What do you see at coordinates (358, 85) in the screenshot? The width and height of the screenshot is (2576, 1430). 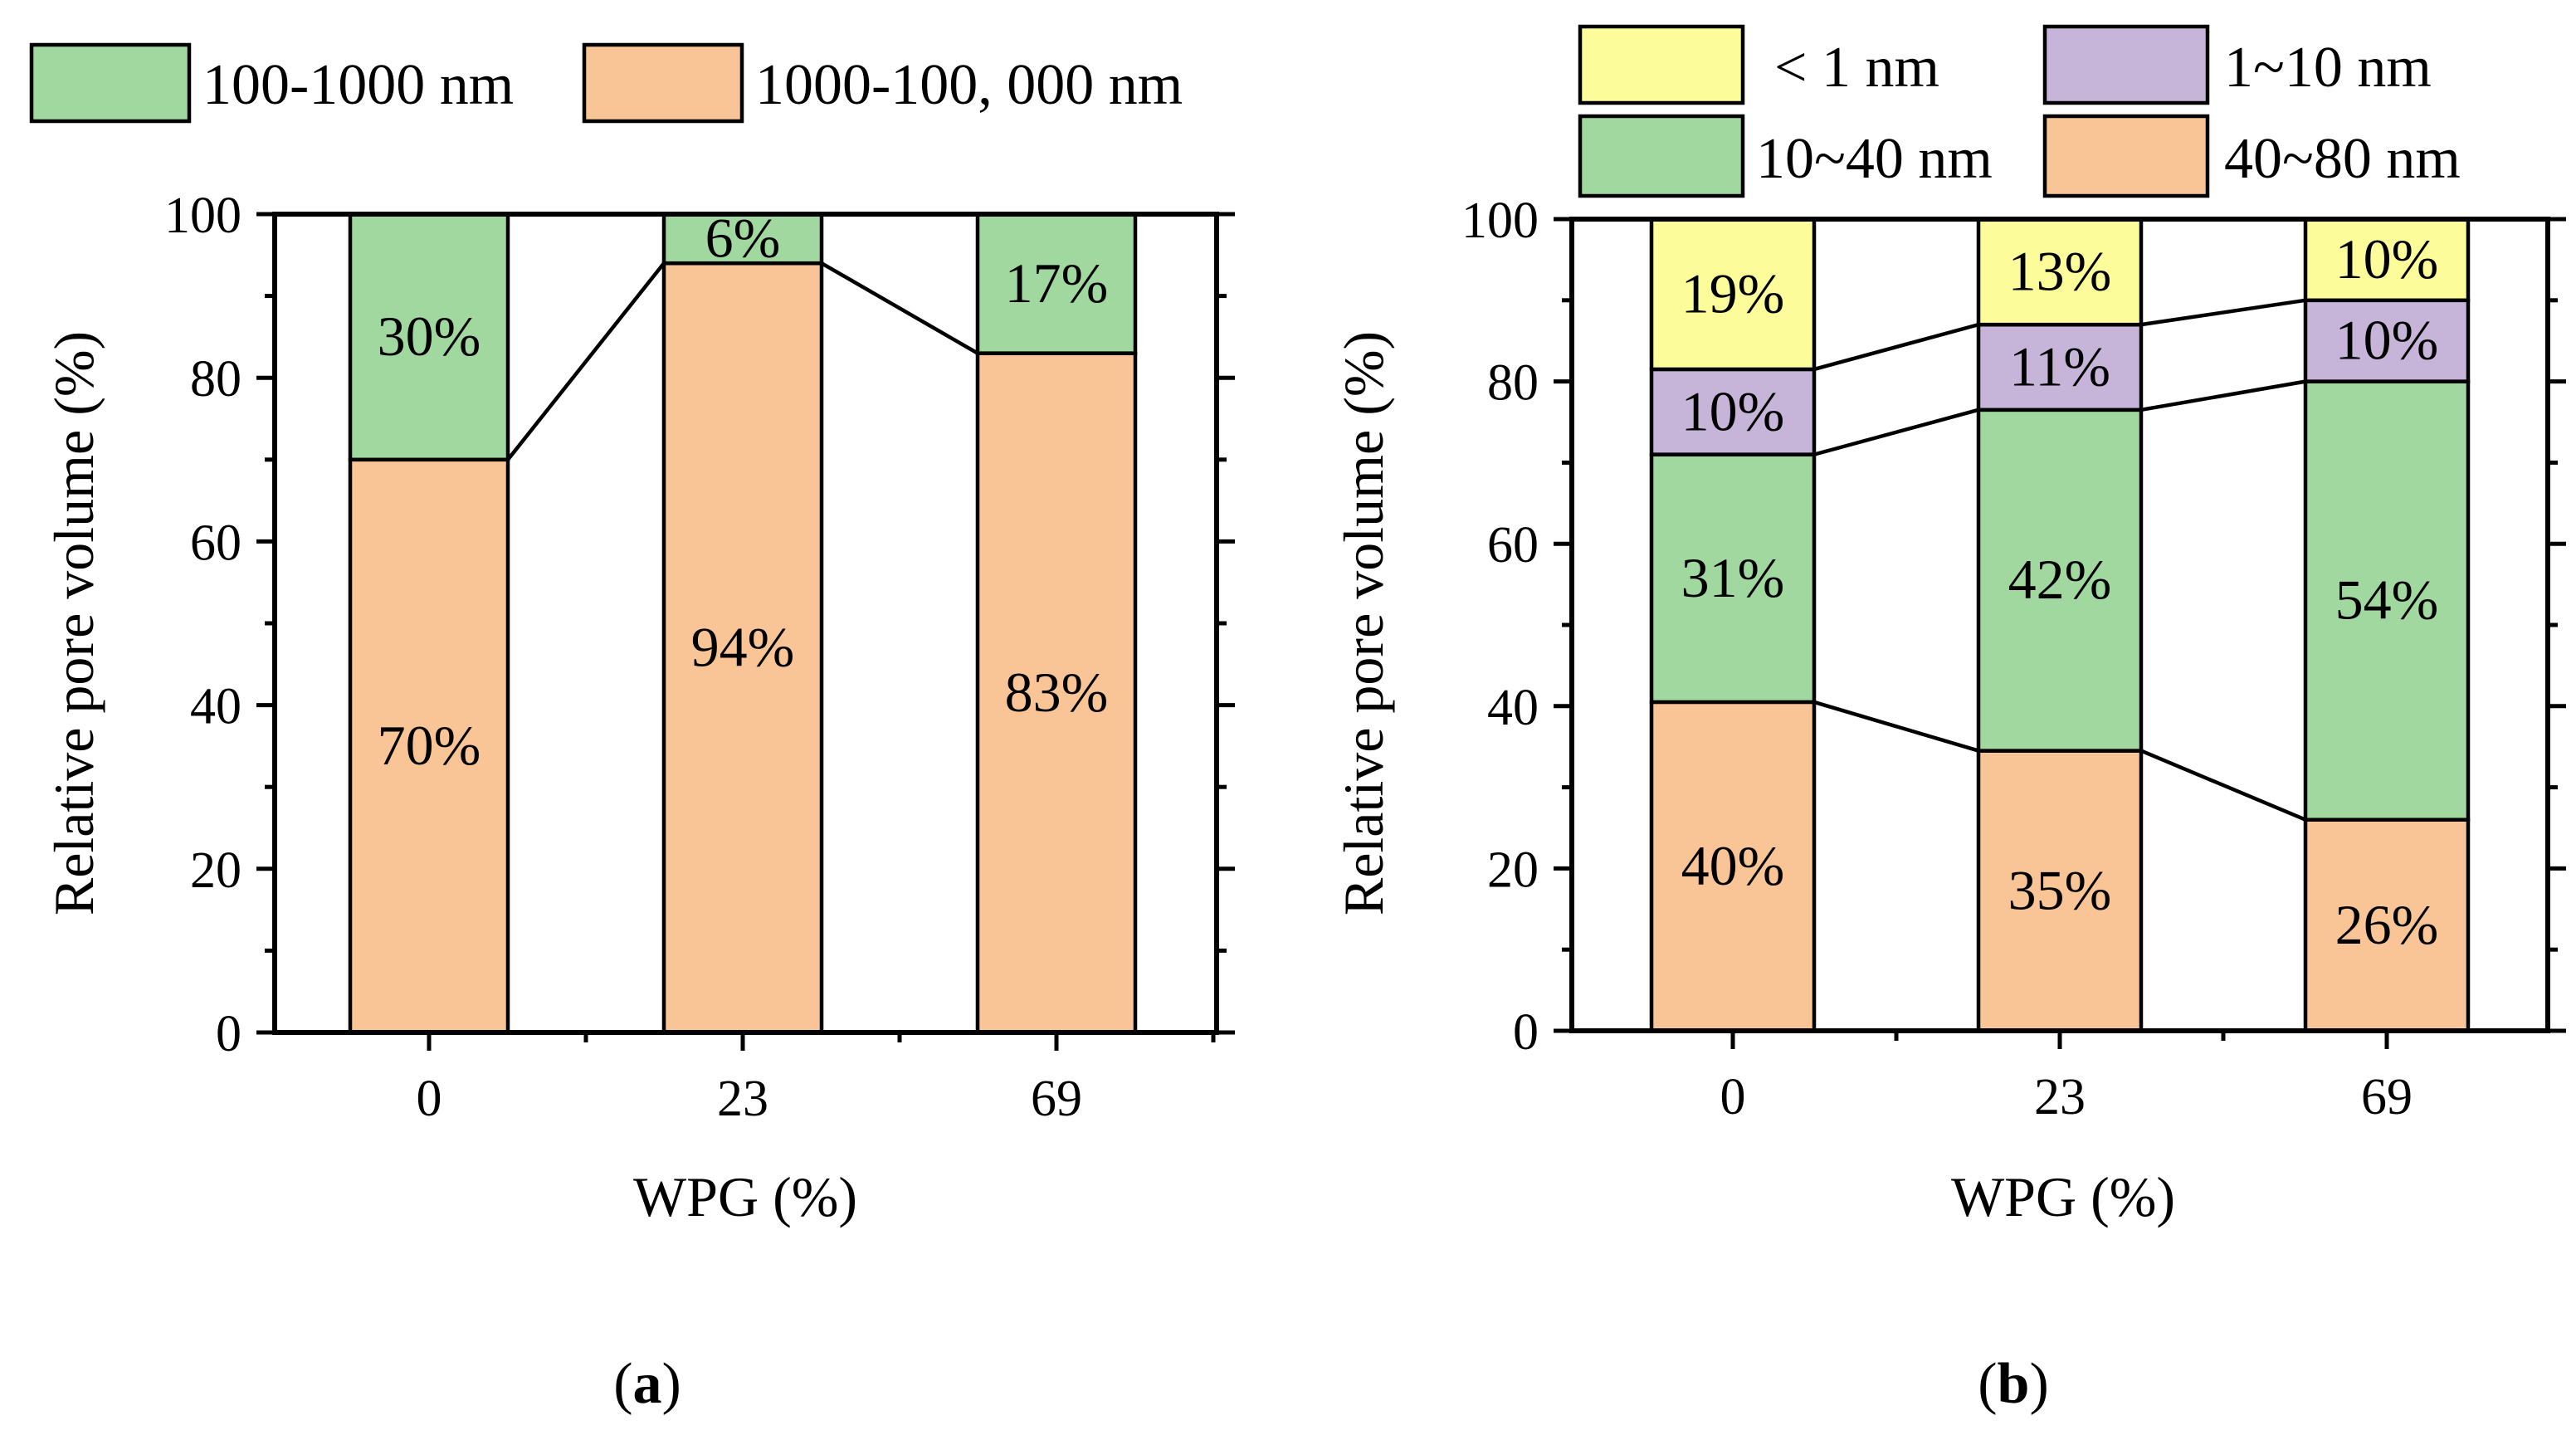 I see `legend-label-a-0: 100-1000 nm` at bounding box center [358, 85].